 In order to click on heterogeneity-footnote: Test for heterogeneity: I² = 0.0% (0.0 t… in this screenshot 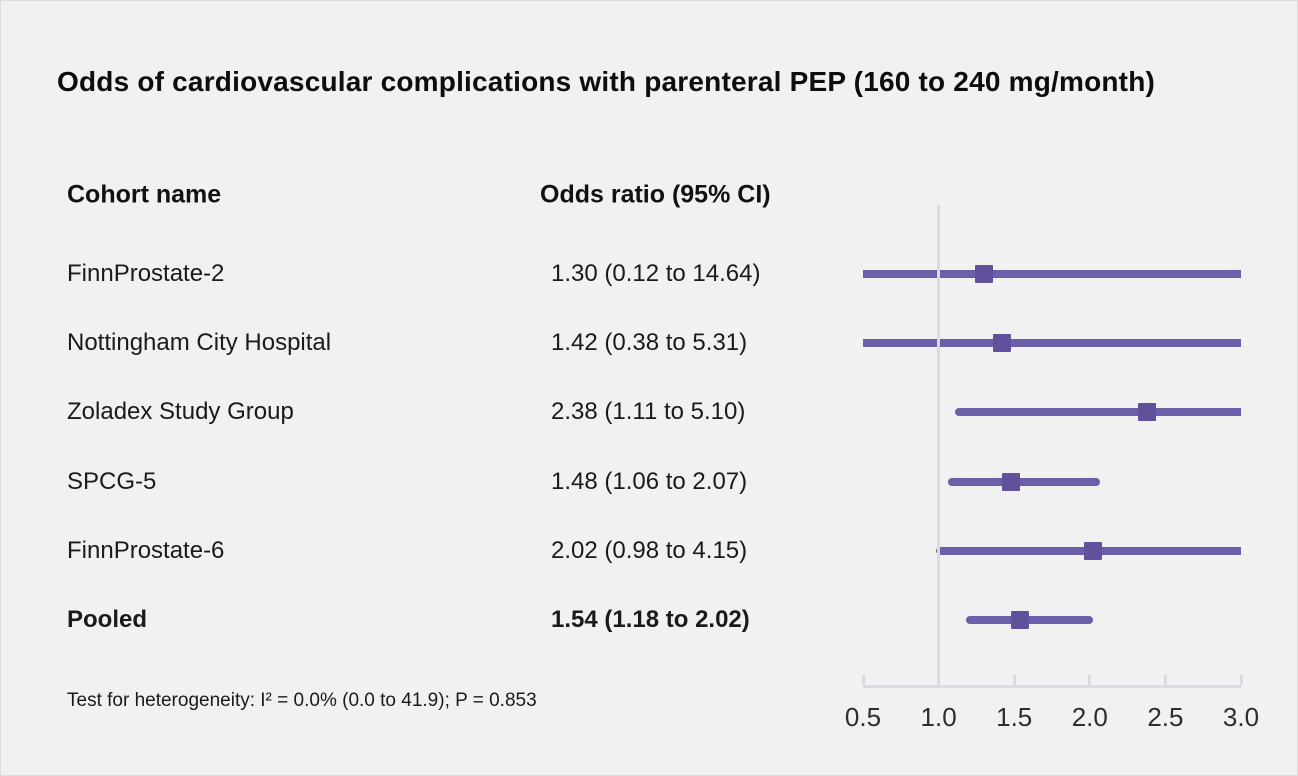, I will do `click(302, 700)`.